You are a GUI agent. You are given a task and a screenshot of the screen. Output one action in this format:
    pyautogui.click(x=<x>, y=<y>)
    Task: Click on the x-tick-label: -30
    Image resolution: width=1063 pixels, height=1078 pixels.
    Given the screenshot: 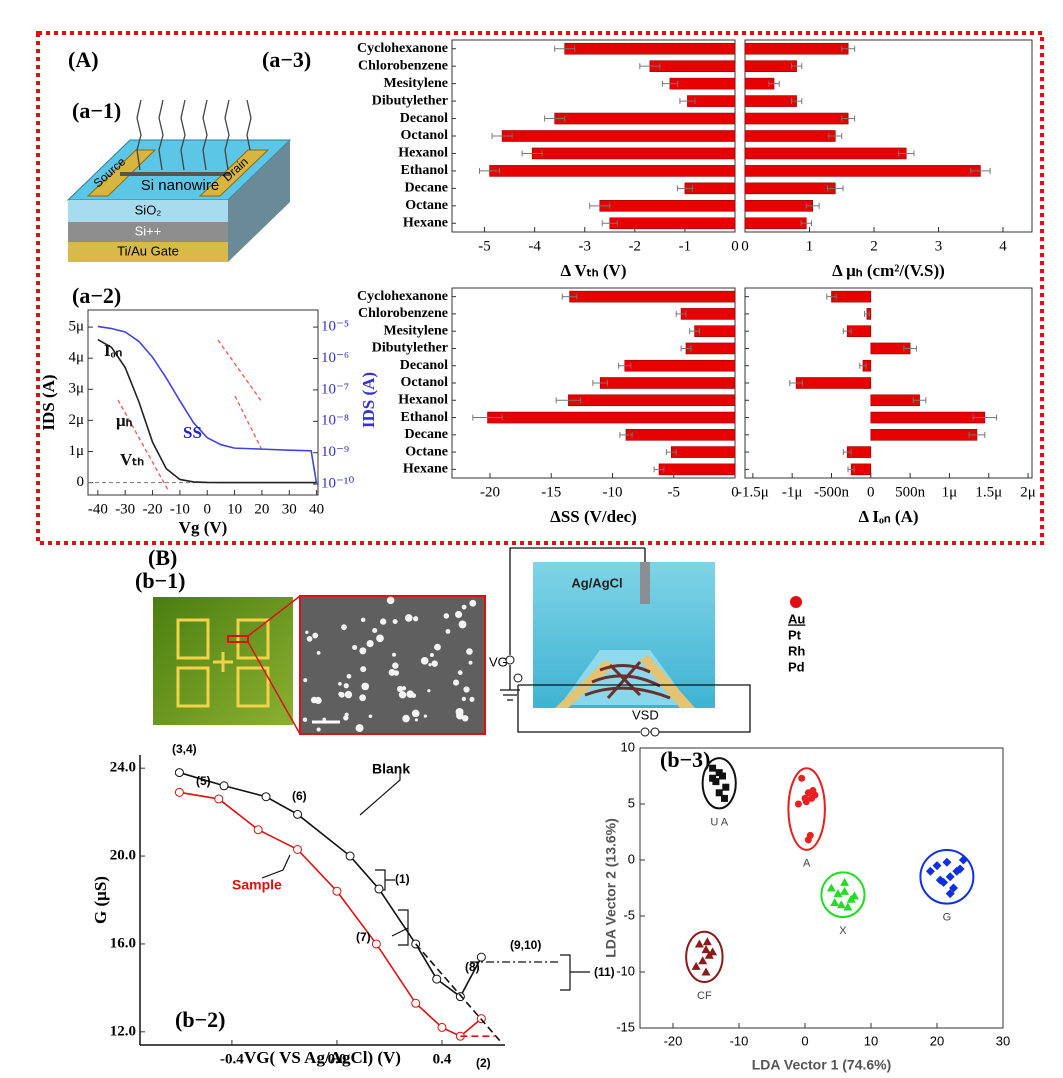 What is the action you would take?
    pyautogui.click(x=125, y=509)
    